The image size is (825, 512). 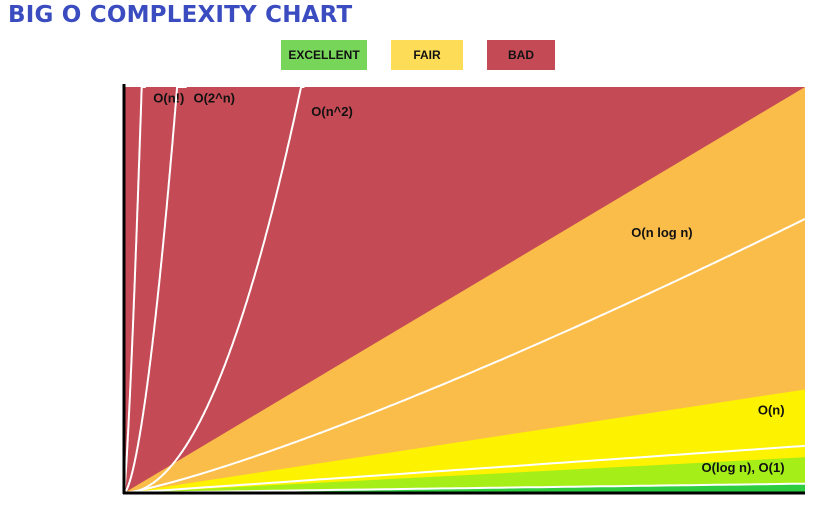 I want to click on legend-bad: BAD, so click(x=521, y=55).